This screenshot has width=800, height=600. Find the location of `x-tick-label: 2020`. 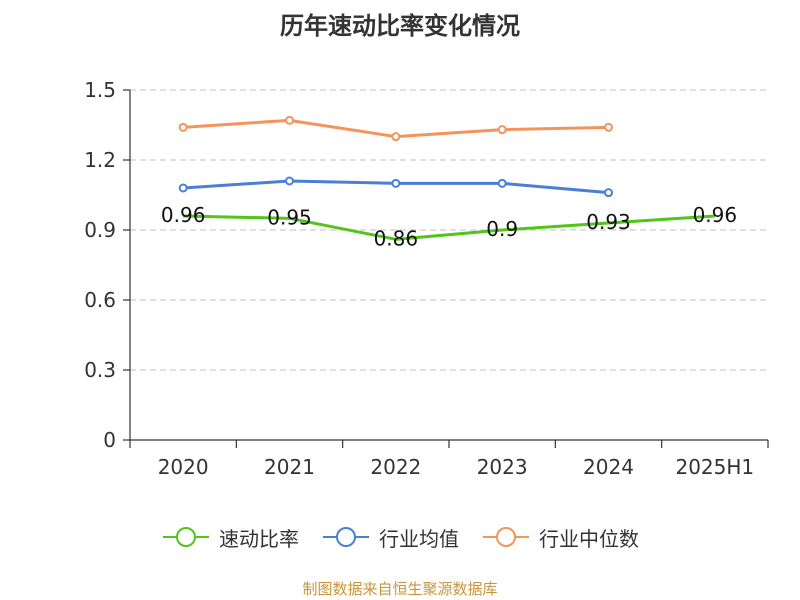

x-tick-label: 2020 is located at coordinates (183, 467).